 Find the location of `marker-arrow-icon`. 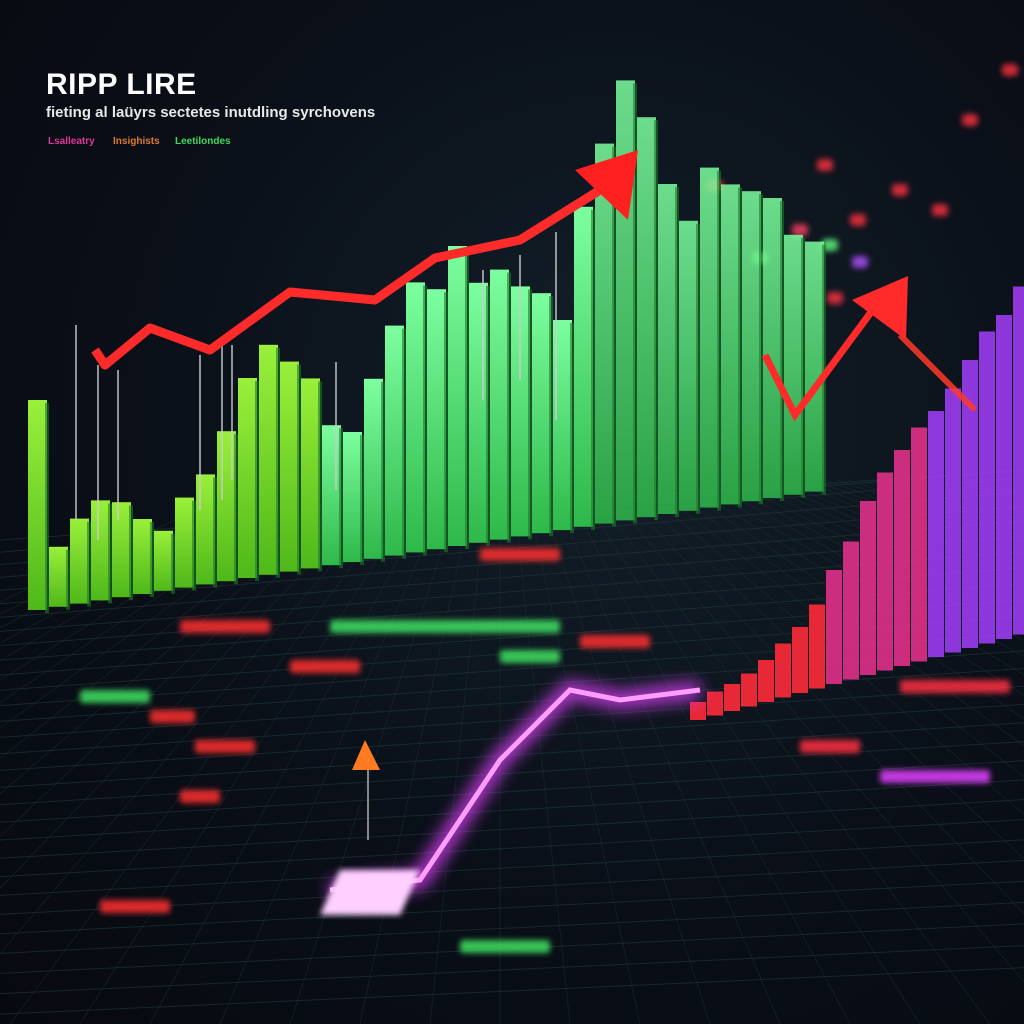

marker-arrow-icon is located at coordinates (366, 755).